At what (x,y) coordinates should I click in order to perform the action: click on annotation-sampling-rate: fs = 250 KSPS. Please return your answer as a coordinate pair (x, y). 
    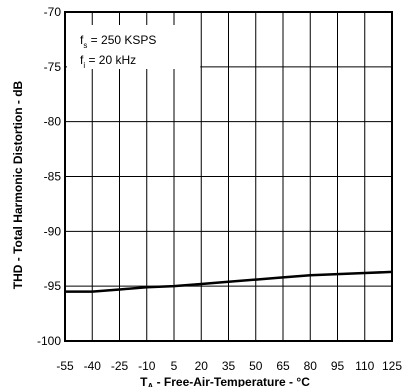
    Looking at the image, I should click on (118, 41).